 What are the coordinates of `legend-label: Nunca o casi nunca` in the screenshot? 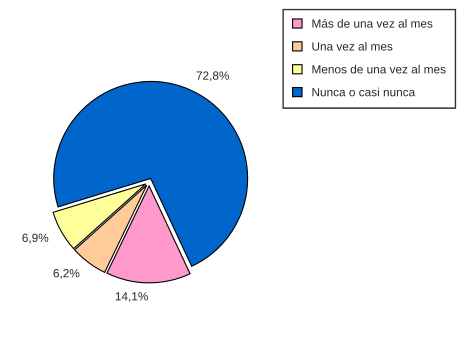 It's located at (364, 92).